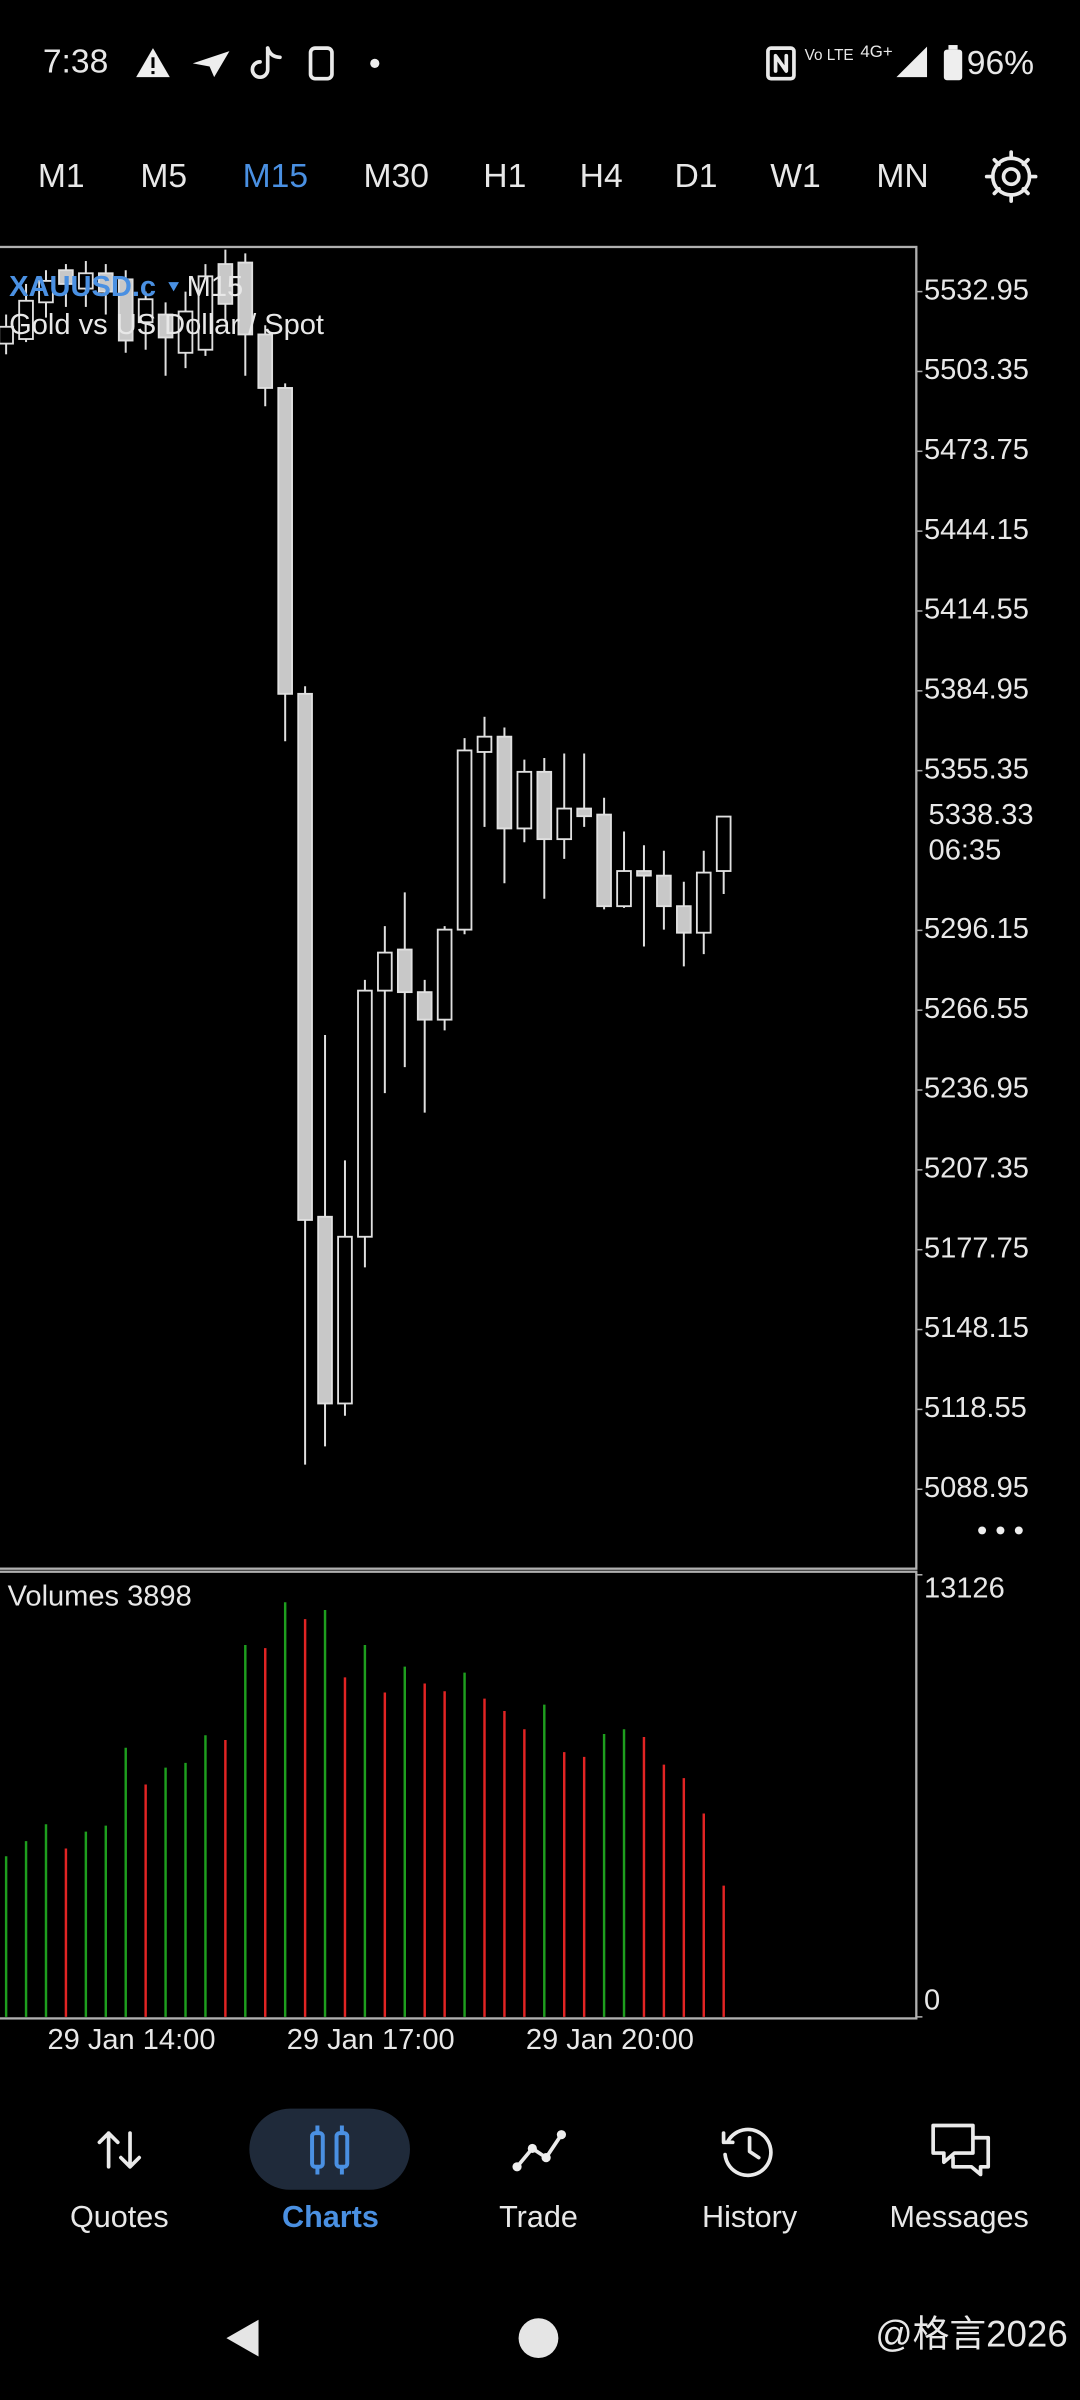 Image resolution: width=1080 pixels, height=2400 pixels. Describe the element at coordinates (100, 1596) in the screenshot. I see `volume-title: Volumes 3898` at that location.